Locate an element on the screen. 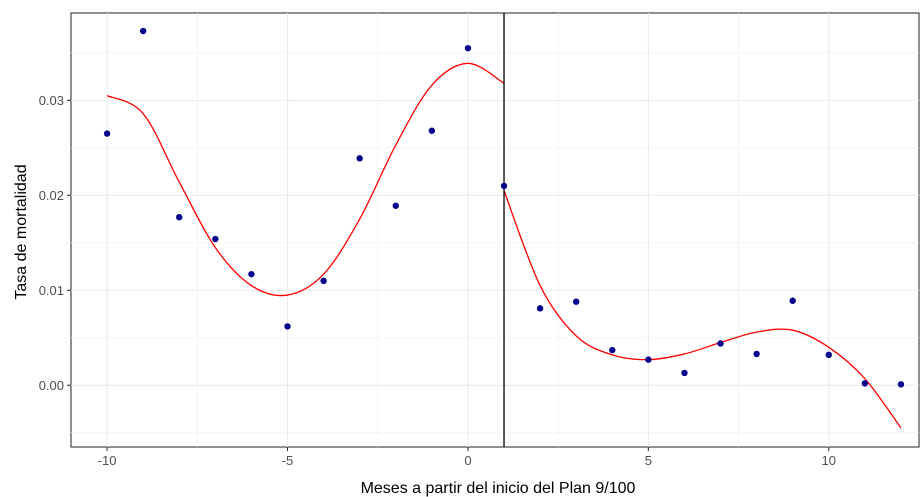  x-tick-label: -5 is located at coordinates (288, 460).